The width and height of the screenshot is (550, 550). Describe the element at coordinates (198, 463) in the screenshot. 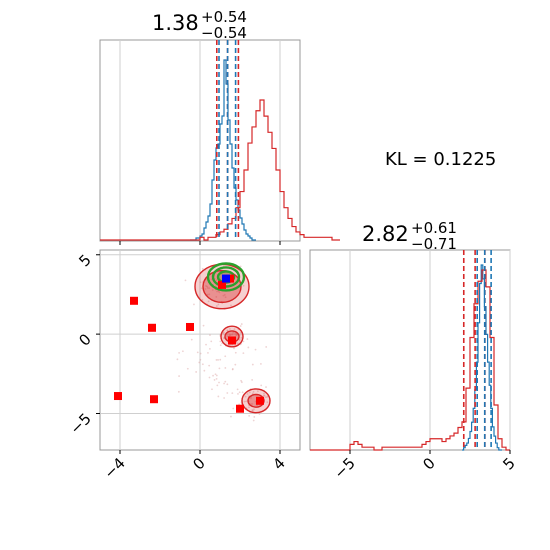

I see `bl-xtick-label-1: 0` at that location.